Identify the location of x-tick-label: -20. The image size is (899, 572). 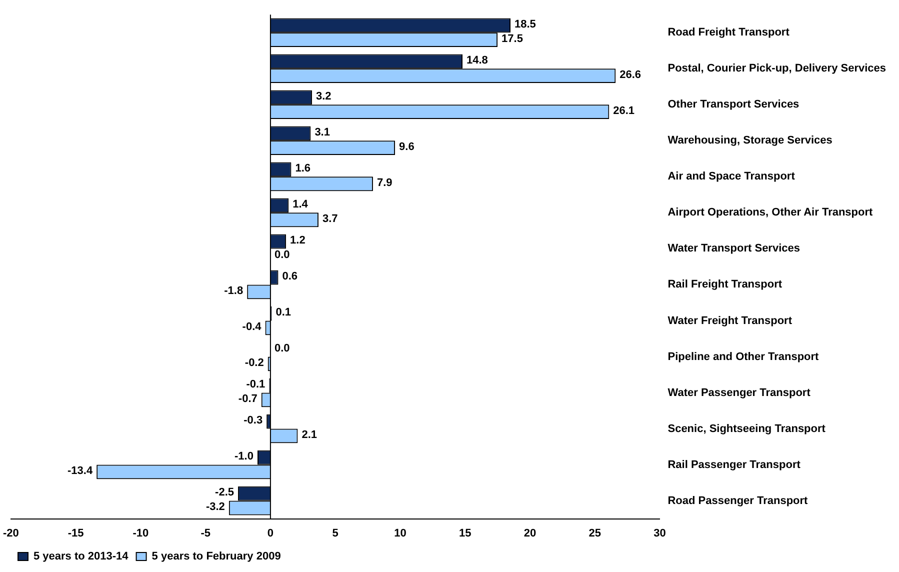
(10, 533).